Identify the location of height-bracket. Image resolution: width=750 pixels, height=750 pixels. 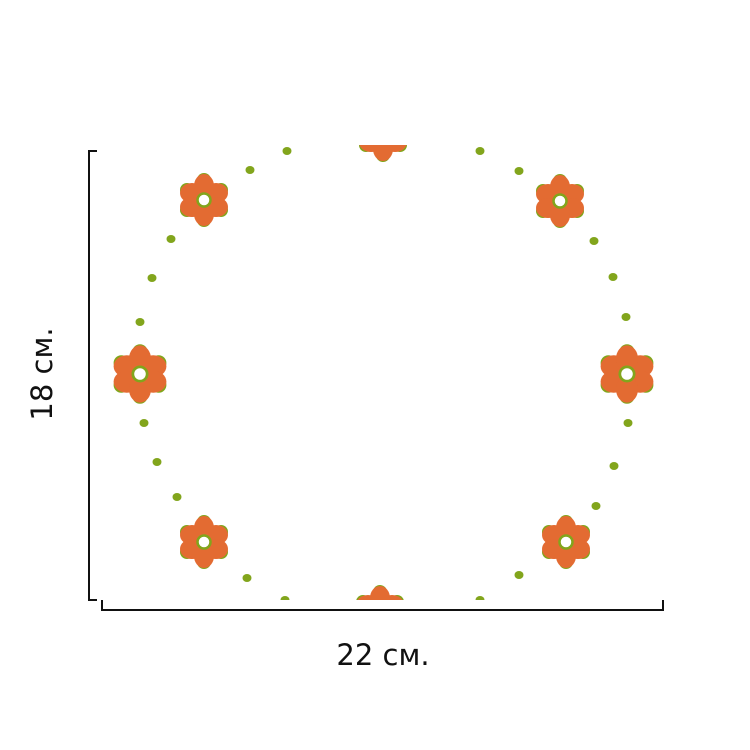
(92, 375).